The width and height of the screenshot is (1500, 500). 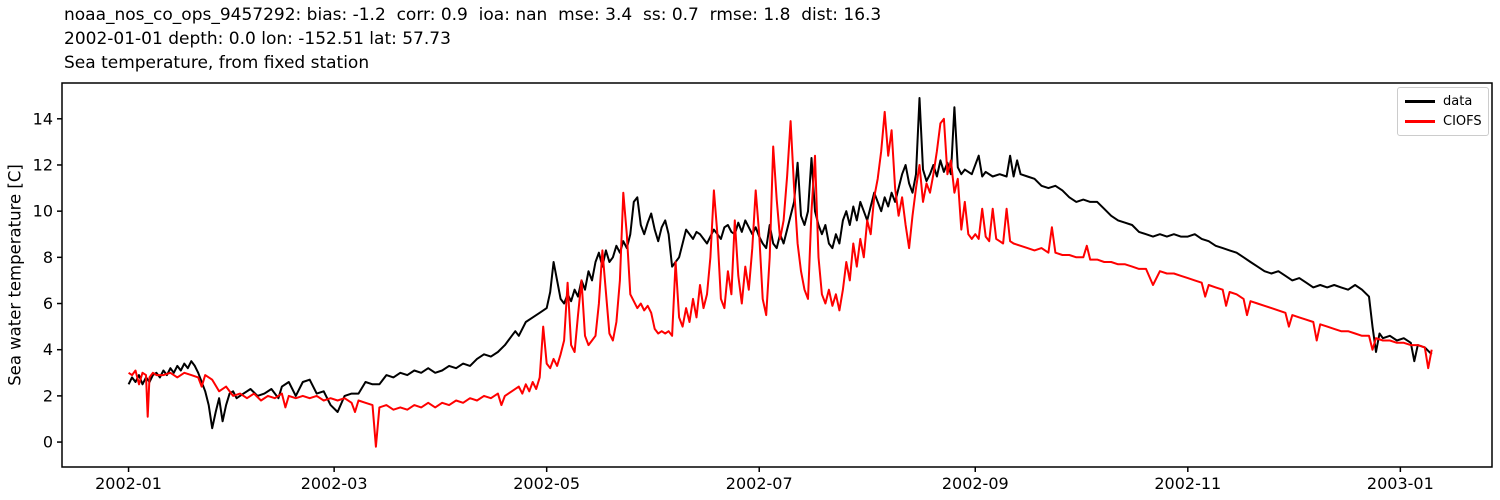 I want to click on legend: data CIOFS, so click(x=1443, y=111).